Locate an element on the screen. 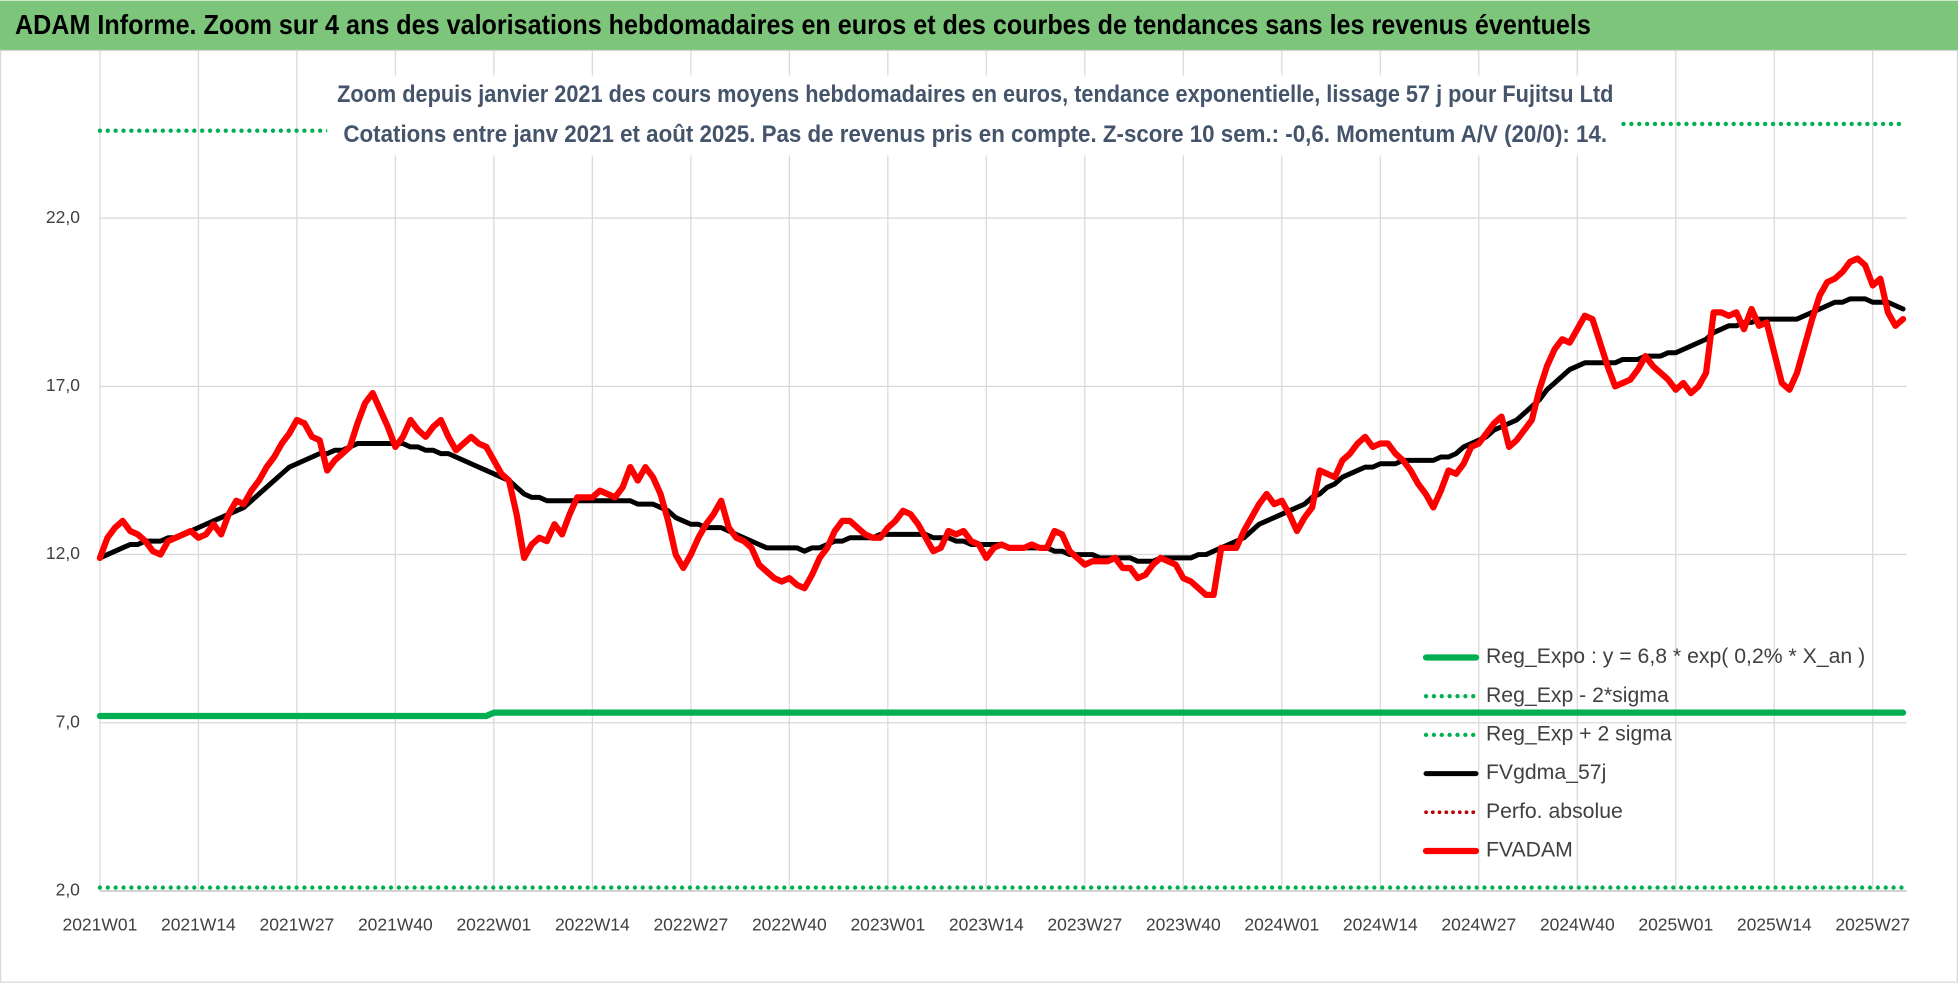 This screenshot has height=984, width=1958. legend-label: FVADAM is located at coordinates (1529, 850).